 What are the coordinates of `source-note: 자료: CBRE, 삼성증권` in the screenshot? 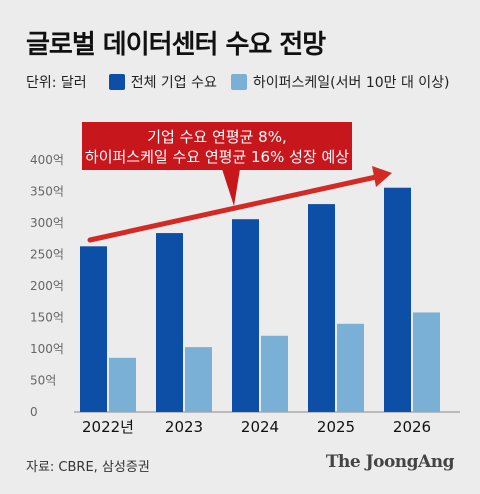 It's located at (88, 467).